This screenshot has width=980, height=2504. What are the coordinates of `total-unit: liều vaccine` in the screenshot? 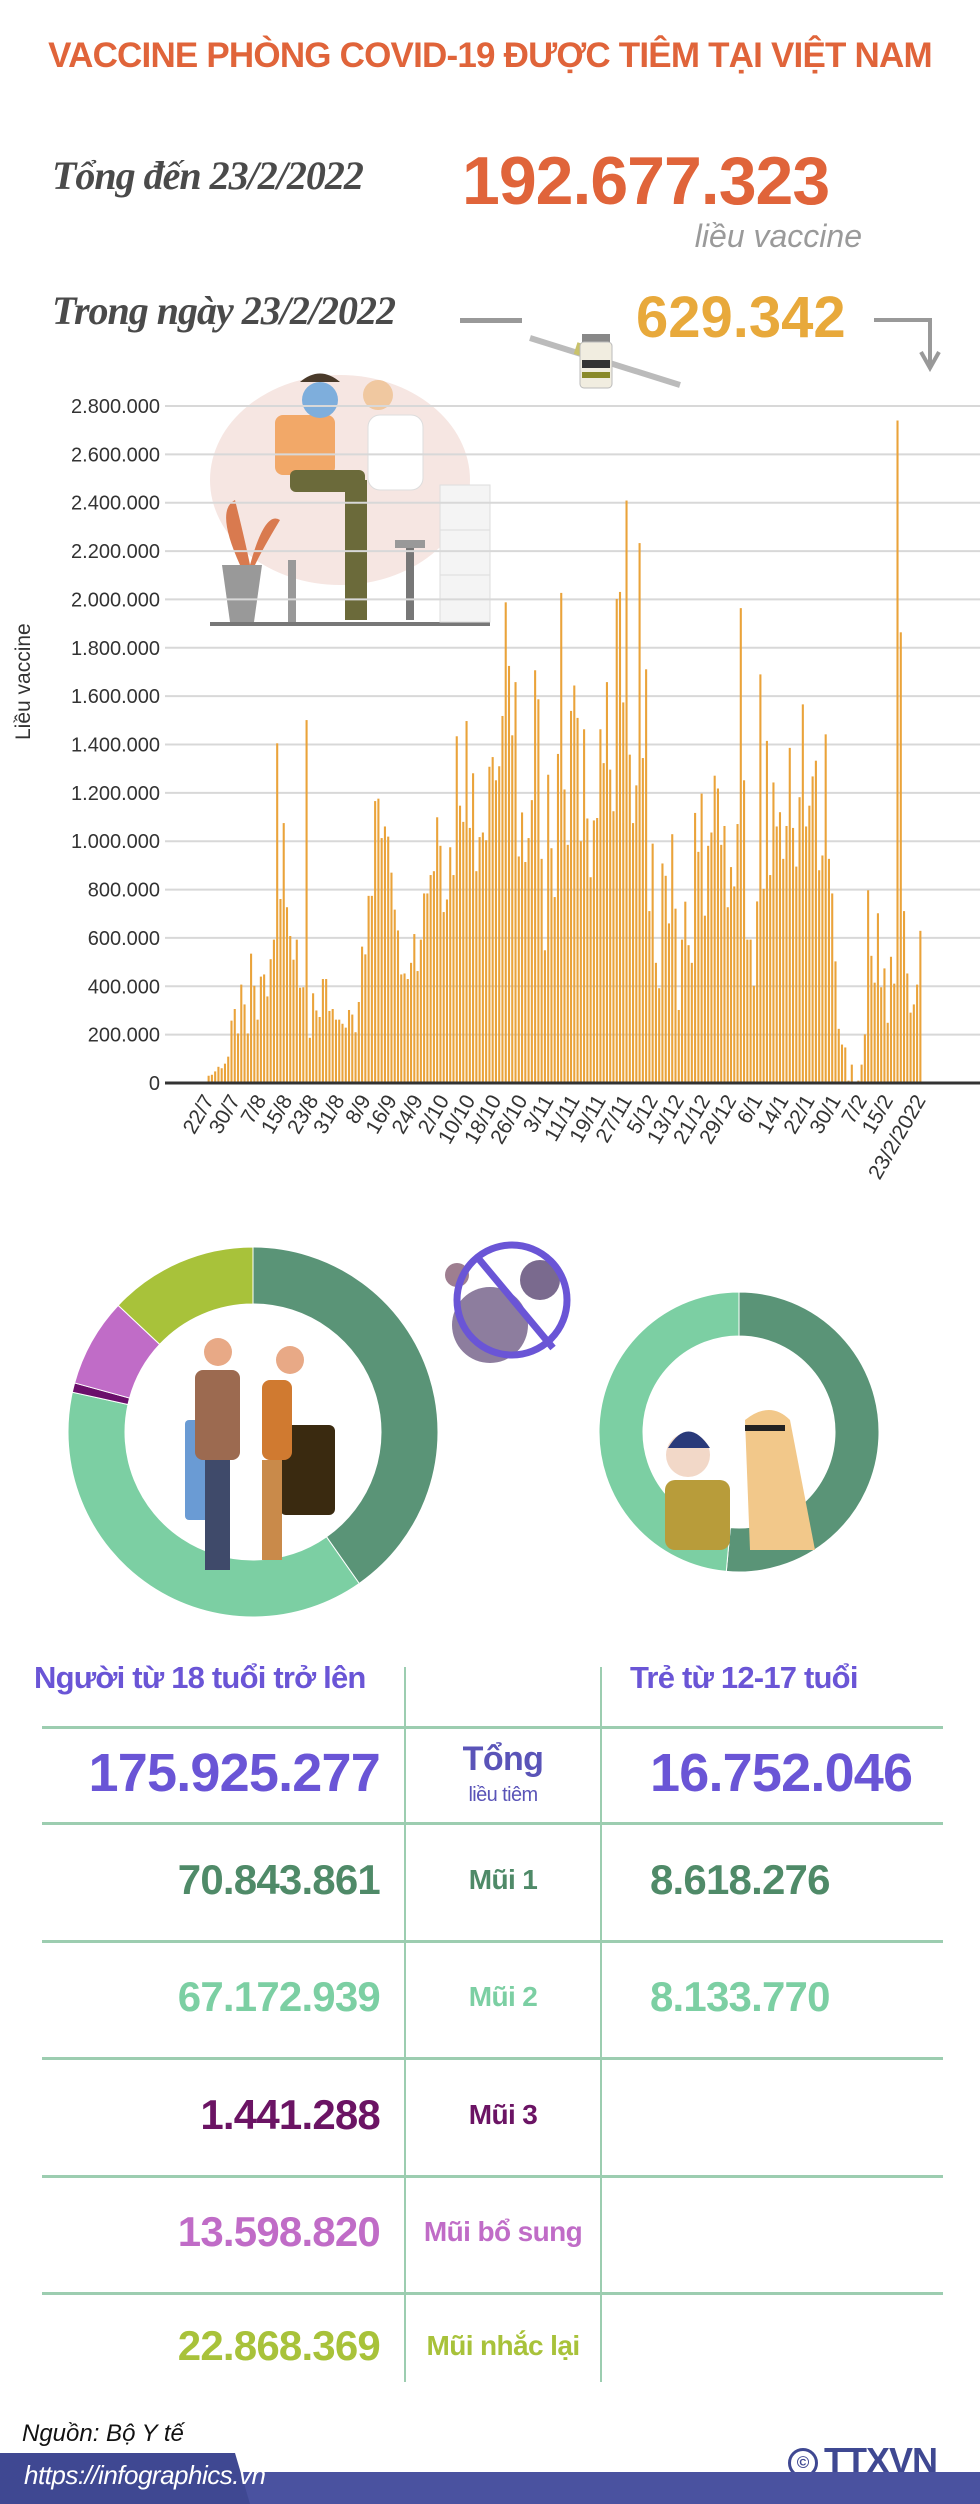 It's located at (778, 236).